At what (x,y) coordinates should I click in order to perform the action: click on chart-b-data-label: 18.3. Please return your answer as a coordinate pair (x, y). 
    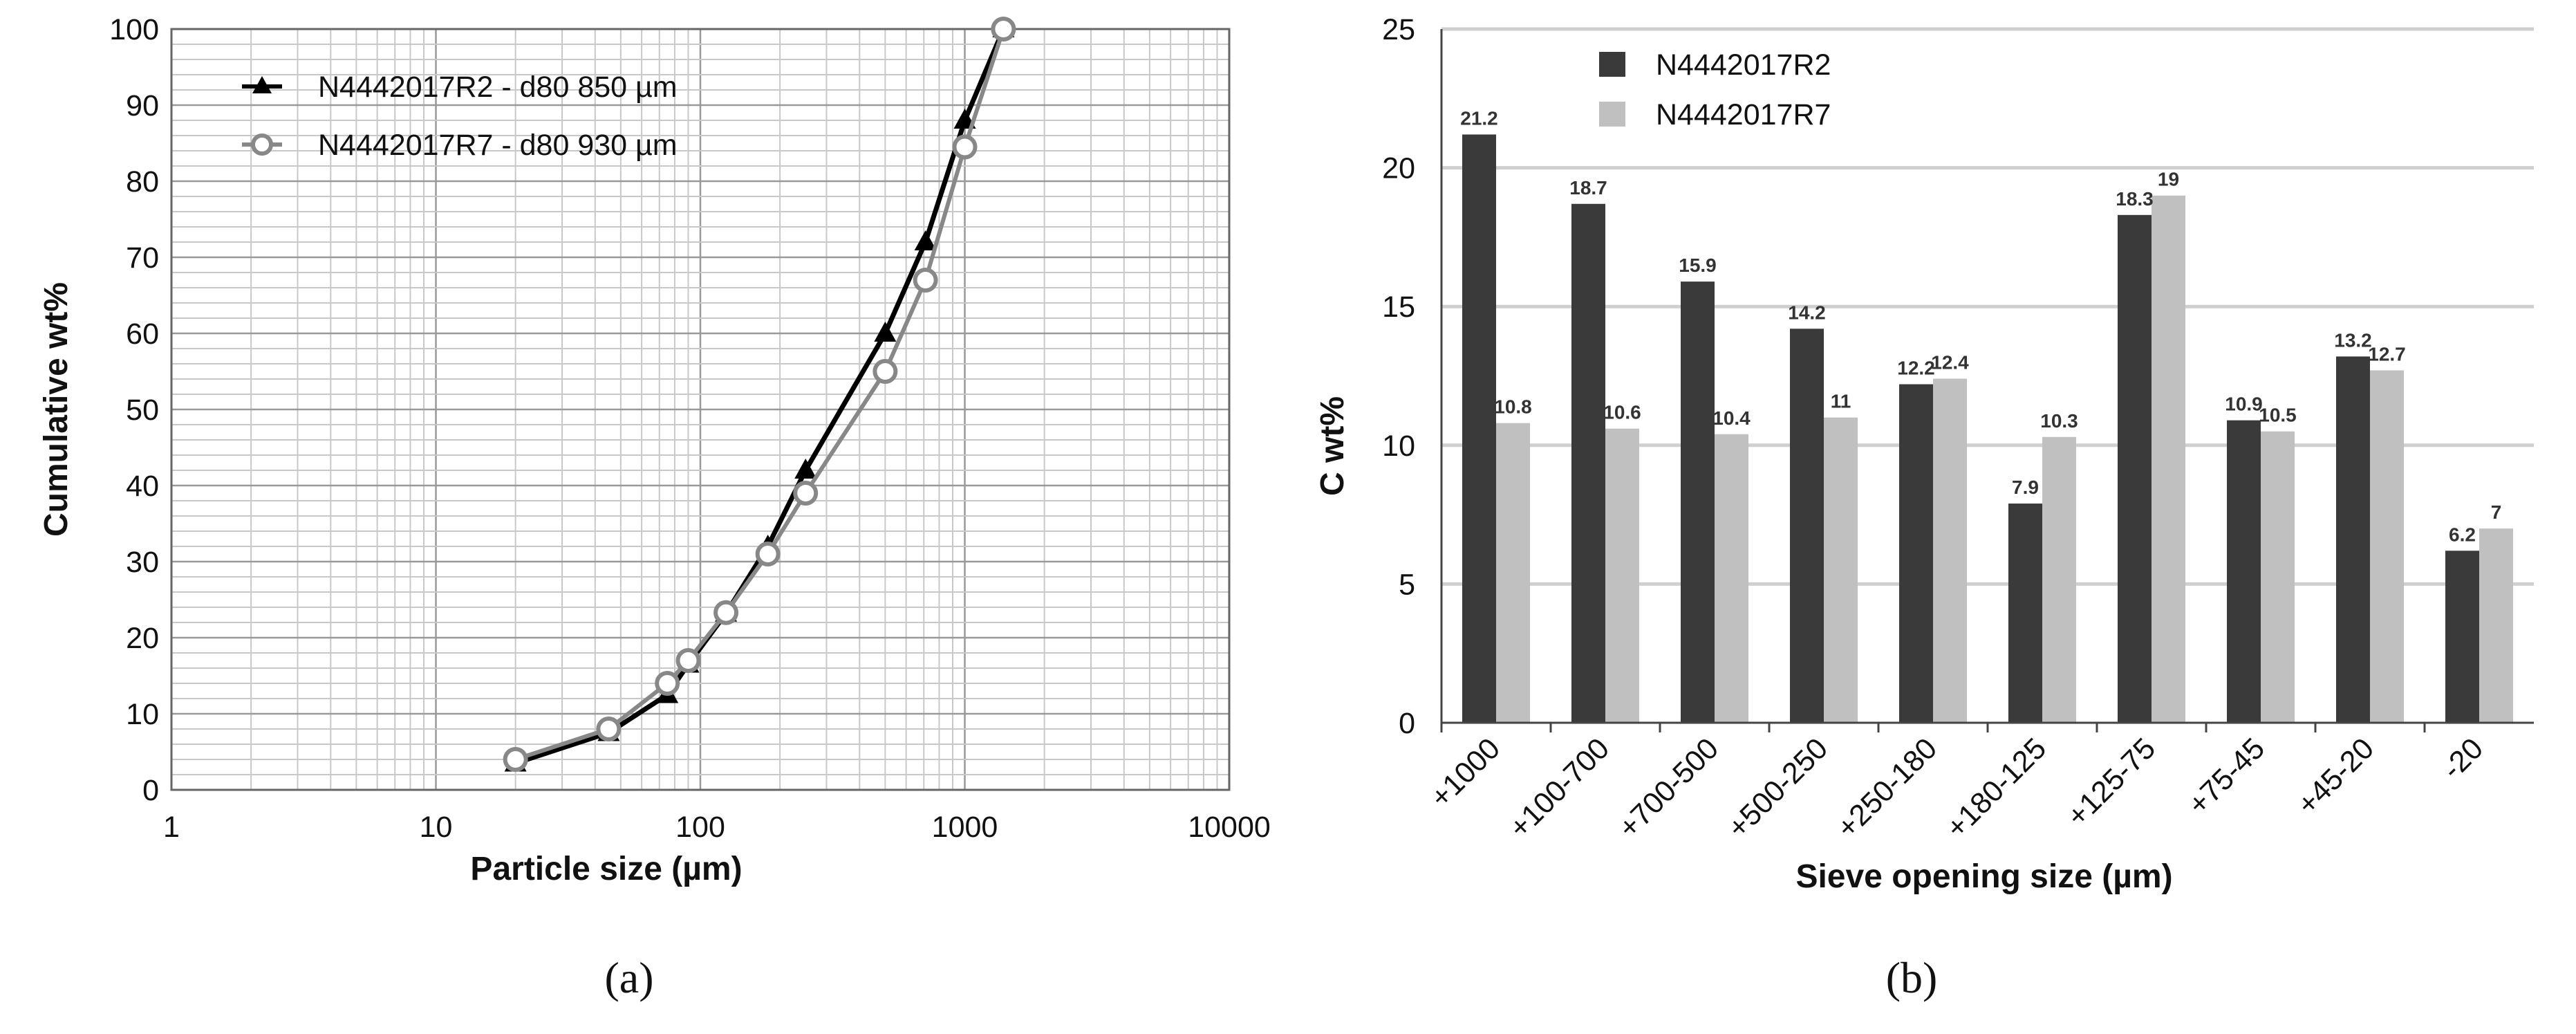
    Looking at the image, I should click on (2135, 199).